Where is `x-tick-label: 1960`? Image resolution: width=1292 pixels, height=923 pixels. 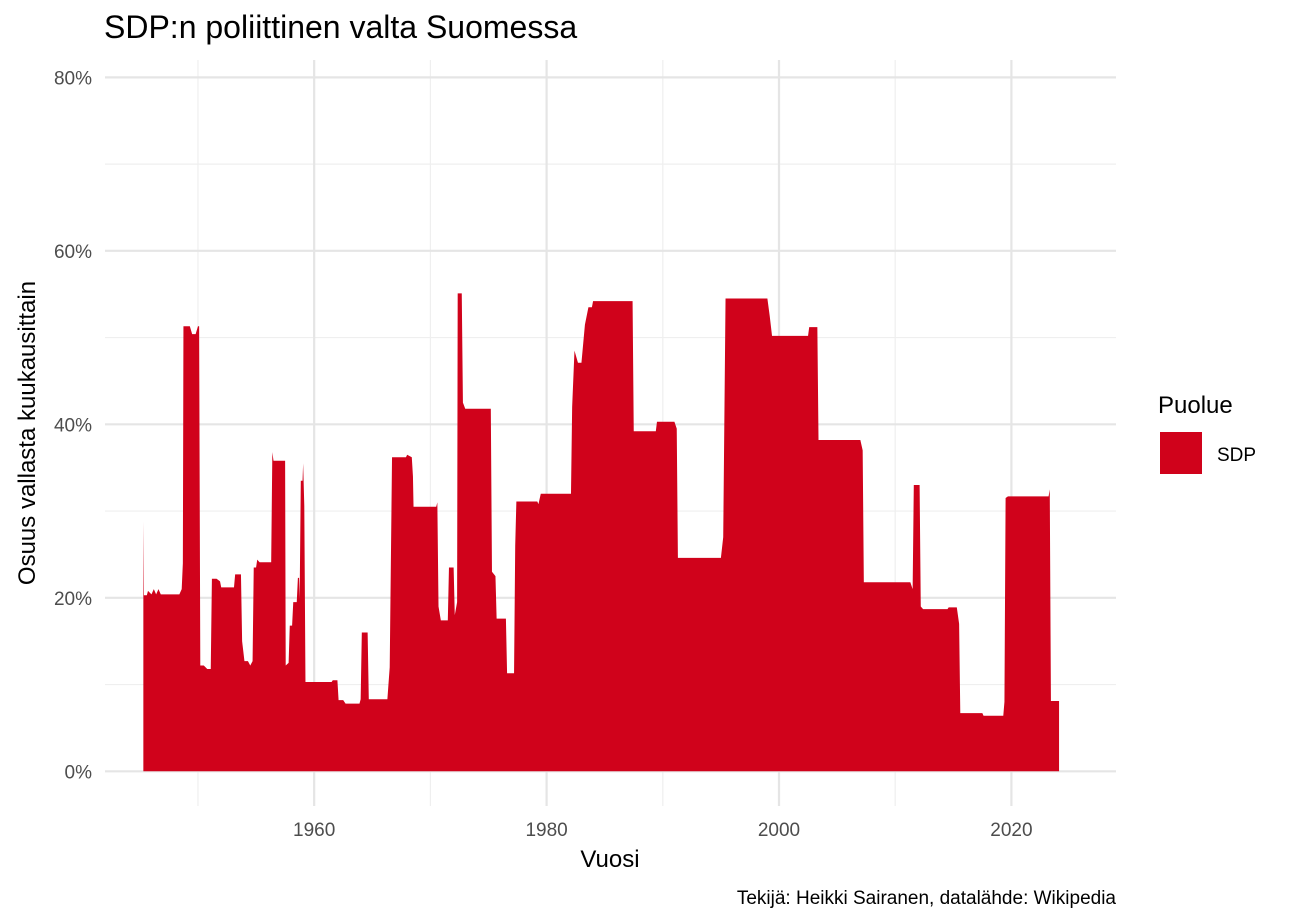 x-tick-label: 1960 is located at coordinates (314, 830).